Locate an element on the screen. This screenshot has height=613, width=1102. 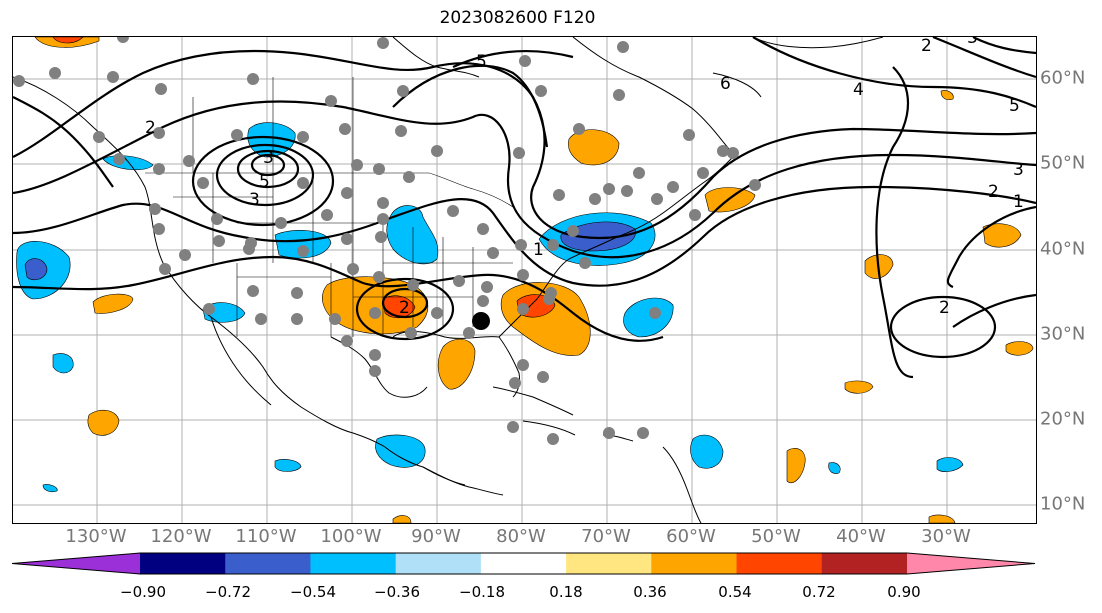
latitude-label: 50°N is located at coordinates (1063, 163).